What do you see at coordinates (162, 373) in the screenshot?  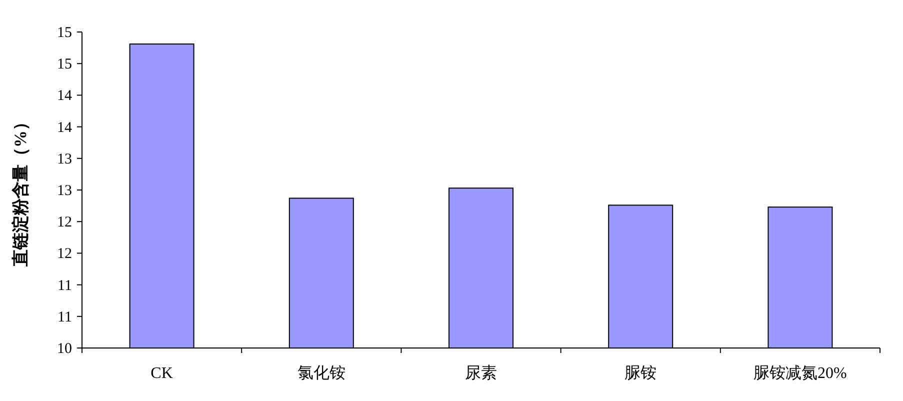 I see `x-tick-label: CK` at bounding box center [162, 373].